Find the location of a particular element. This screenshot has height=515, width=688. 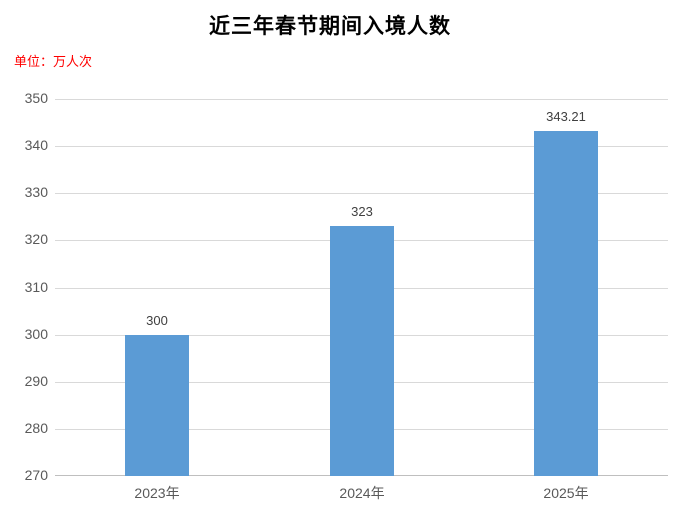

y-tick-label-330: 330 is located at coordinates (36, 192).